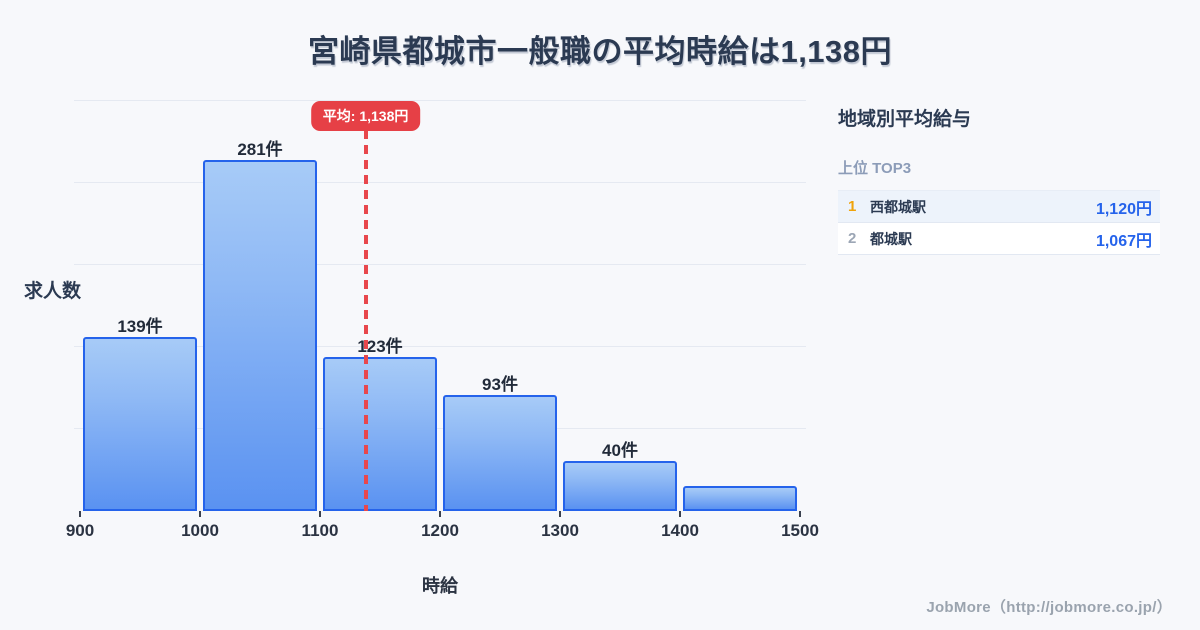  I want to click on ranking-table: 1 西都城駅 1,120円 2 都城駅 1,067円, so click(999, 222).